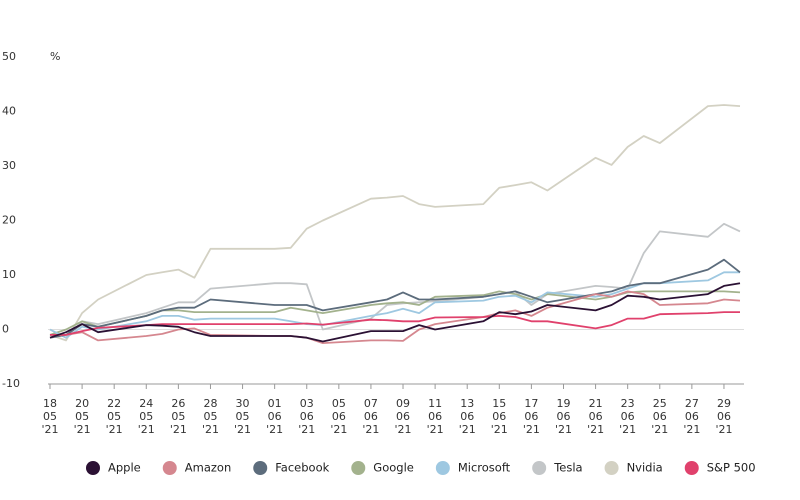  Describe the element at coordinates (146, 403) in the screenshot. I see `x-tick-label: 24` at that location.